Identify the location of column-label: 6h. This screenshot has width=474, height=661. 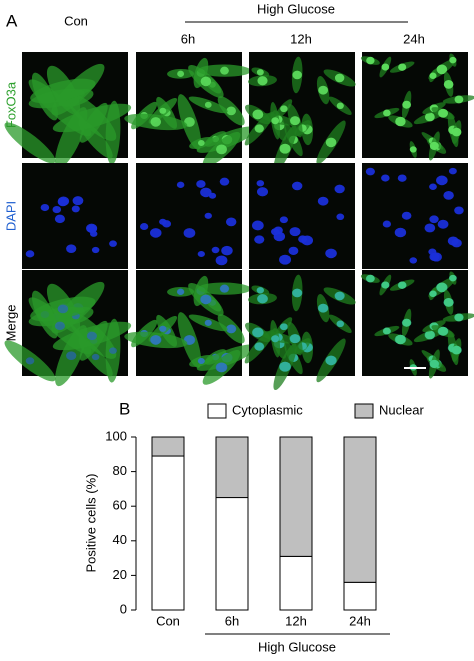
(188, 38).